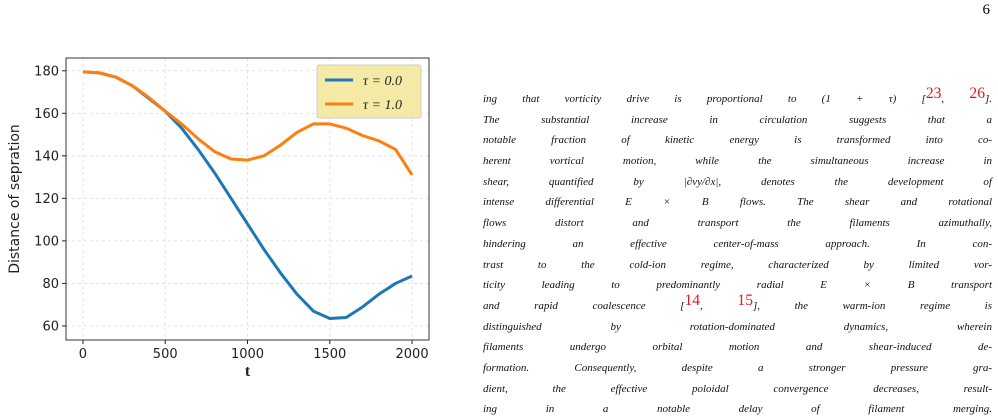 Image resolution: width=998 pixels, height=420 pixels. I want to click on y-tick-label: 160, so click(46, 114).